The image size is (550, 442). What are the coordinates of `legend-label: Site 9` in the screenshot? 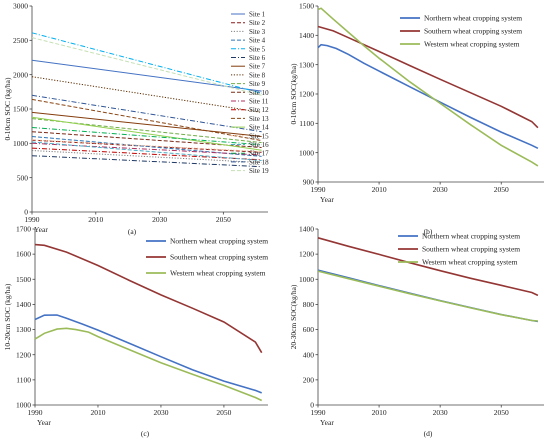 It's located at (257, 84).